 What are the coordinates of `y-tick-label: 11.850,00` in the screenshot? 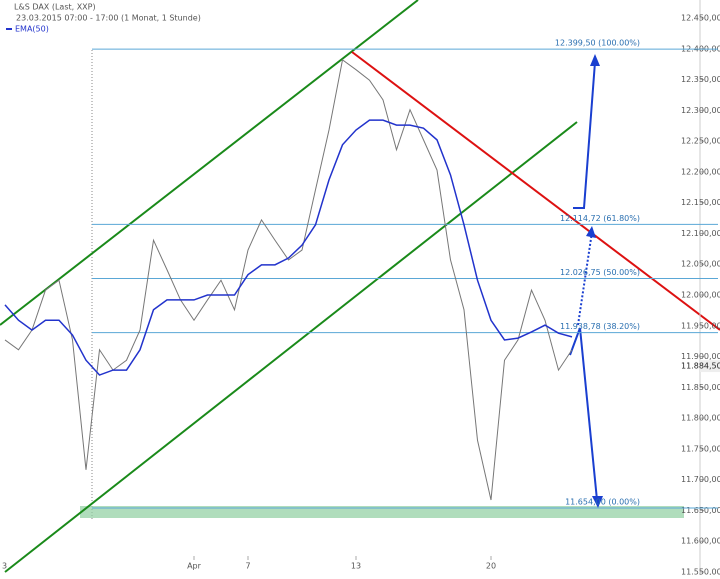 It's located at (700, 387).